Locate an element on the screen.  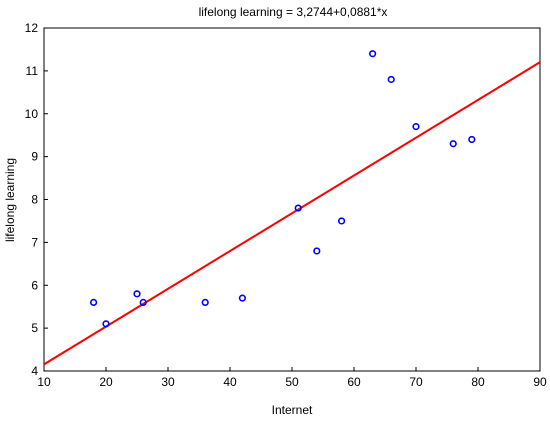
x-axis: 10 20 30 40 50 60 70 80 90 is located at coordinates (292, 378).